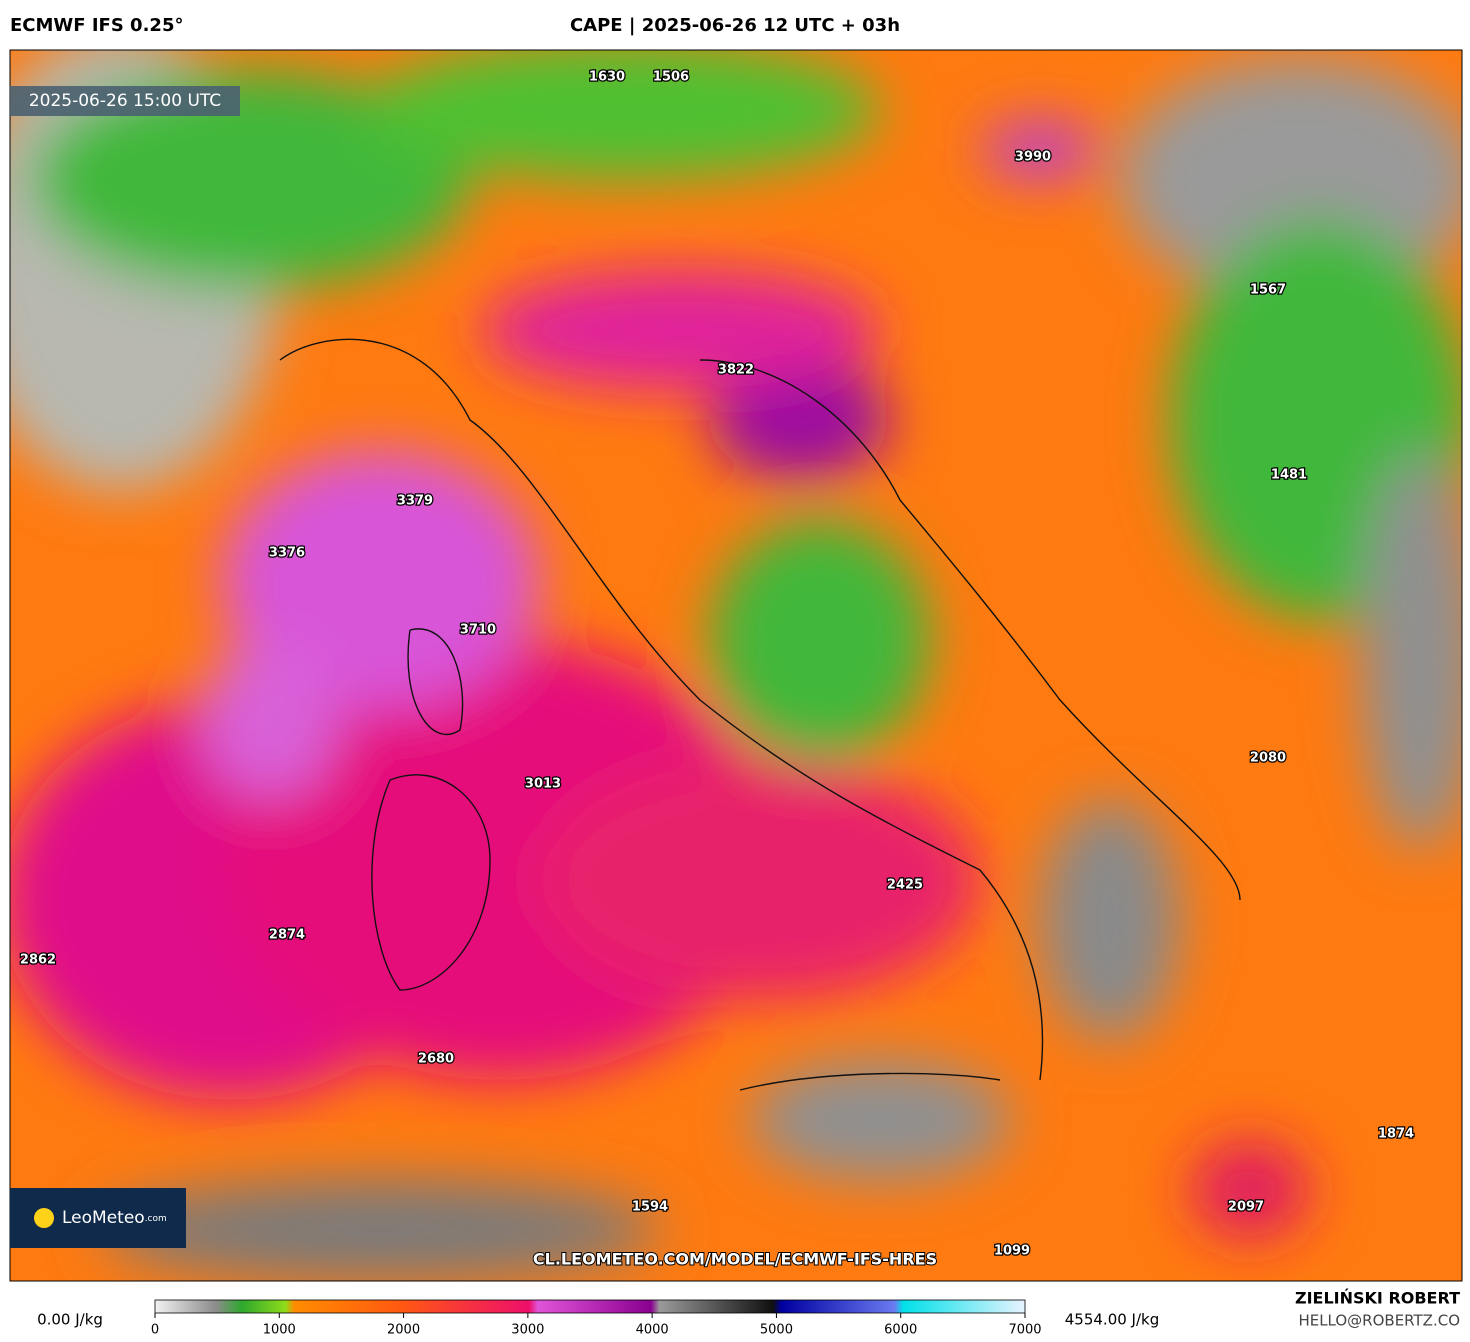 The width and height of the screenshot is (1470, 1342). What do you see at coordinates (436, 1059) in the screenshot?
I see `value-label: 2680` at bounding box center [436, 1059].